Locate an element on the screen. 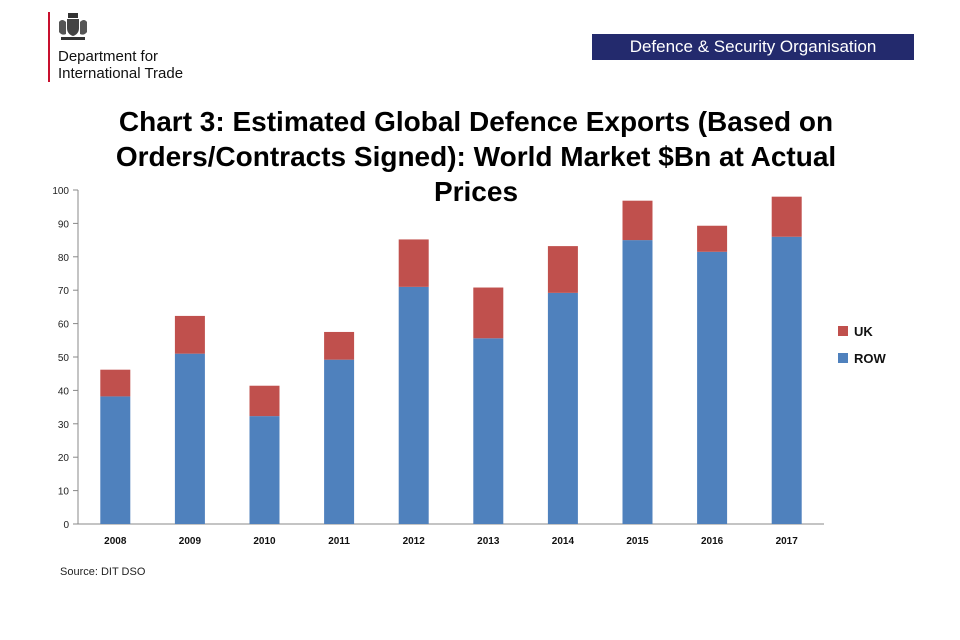  royal-coat-of-arms-icon is located at coordinates (73, 26).